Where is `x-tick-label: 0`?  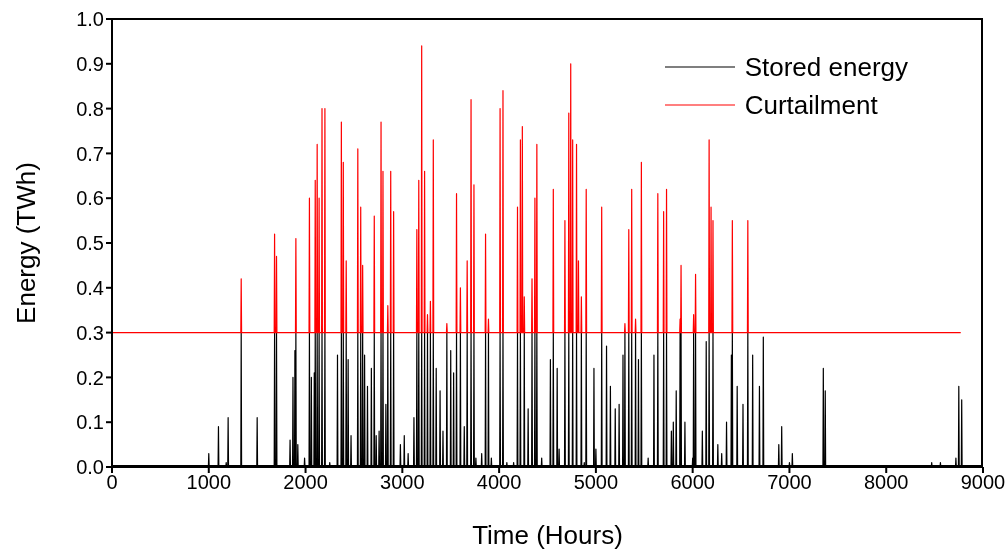 x-tick-label: 0 is located at coordinates (112, 482).